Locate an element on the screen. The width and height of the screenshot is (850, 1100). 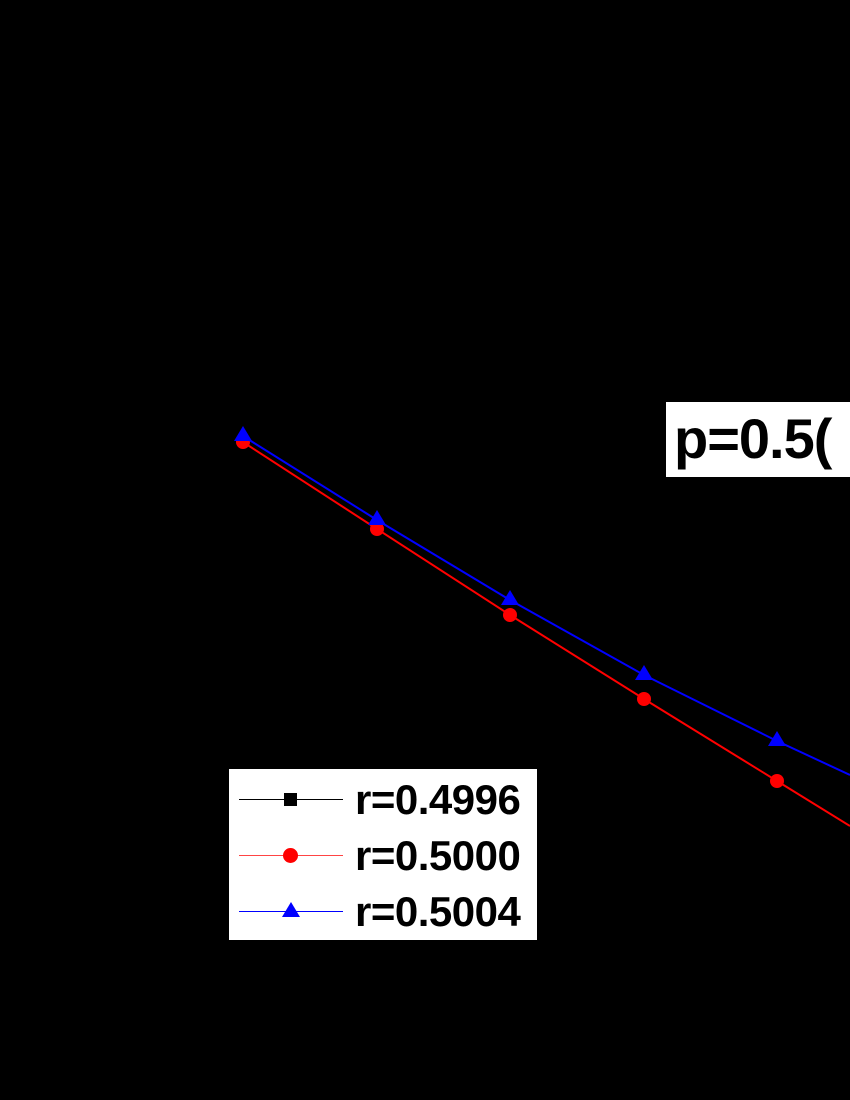
legend-item-r-0-4996: r=0.4996 is located at coordinates (383, 800).